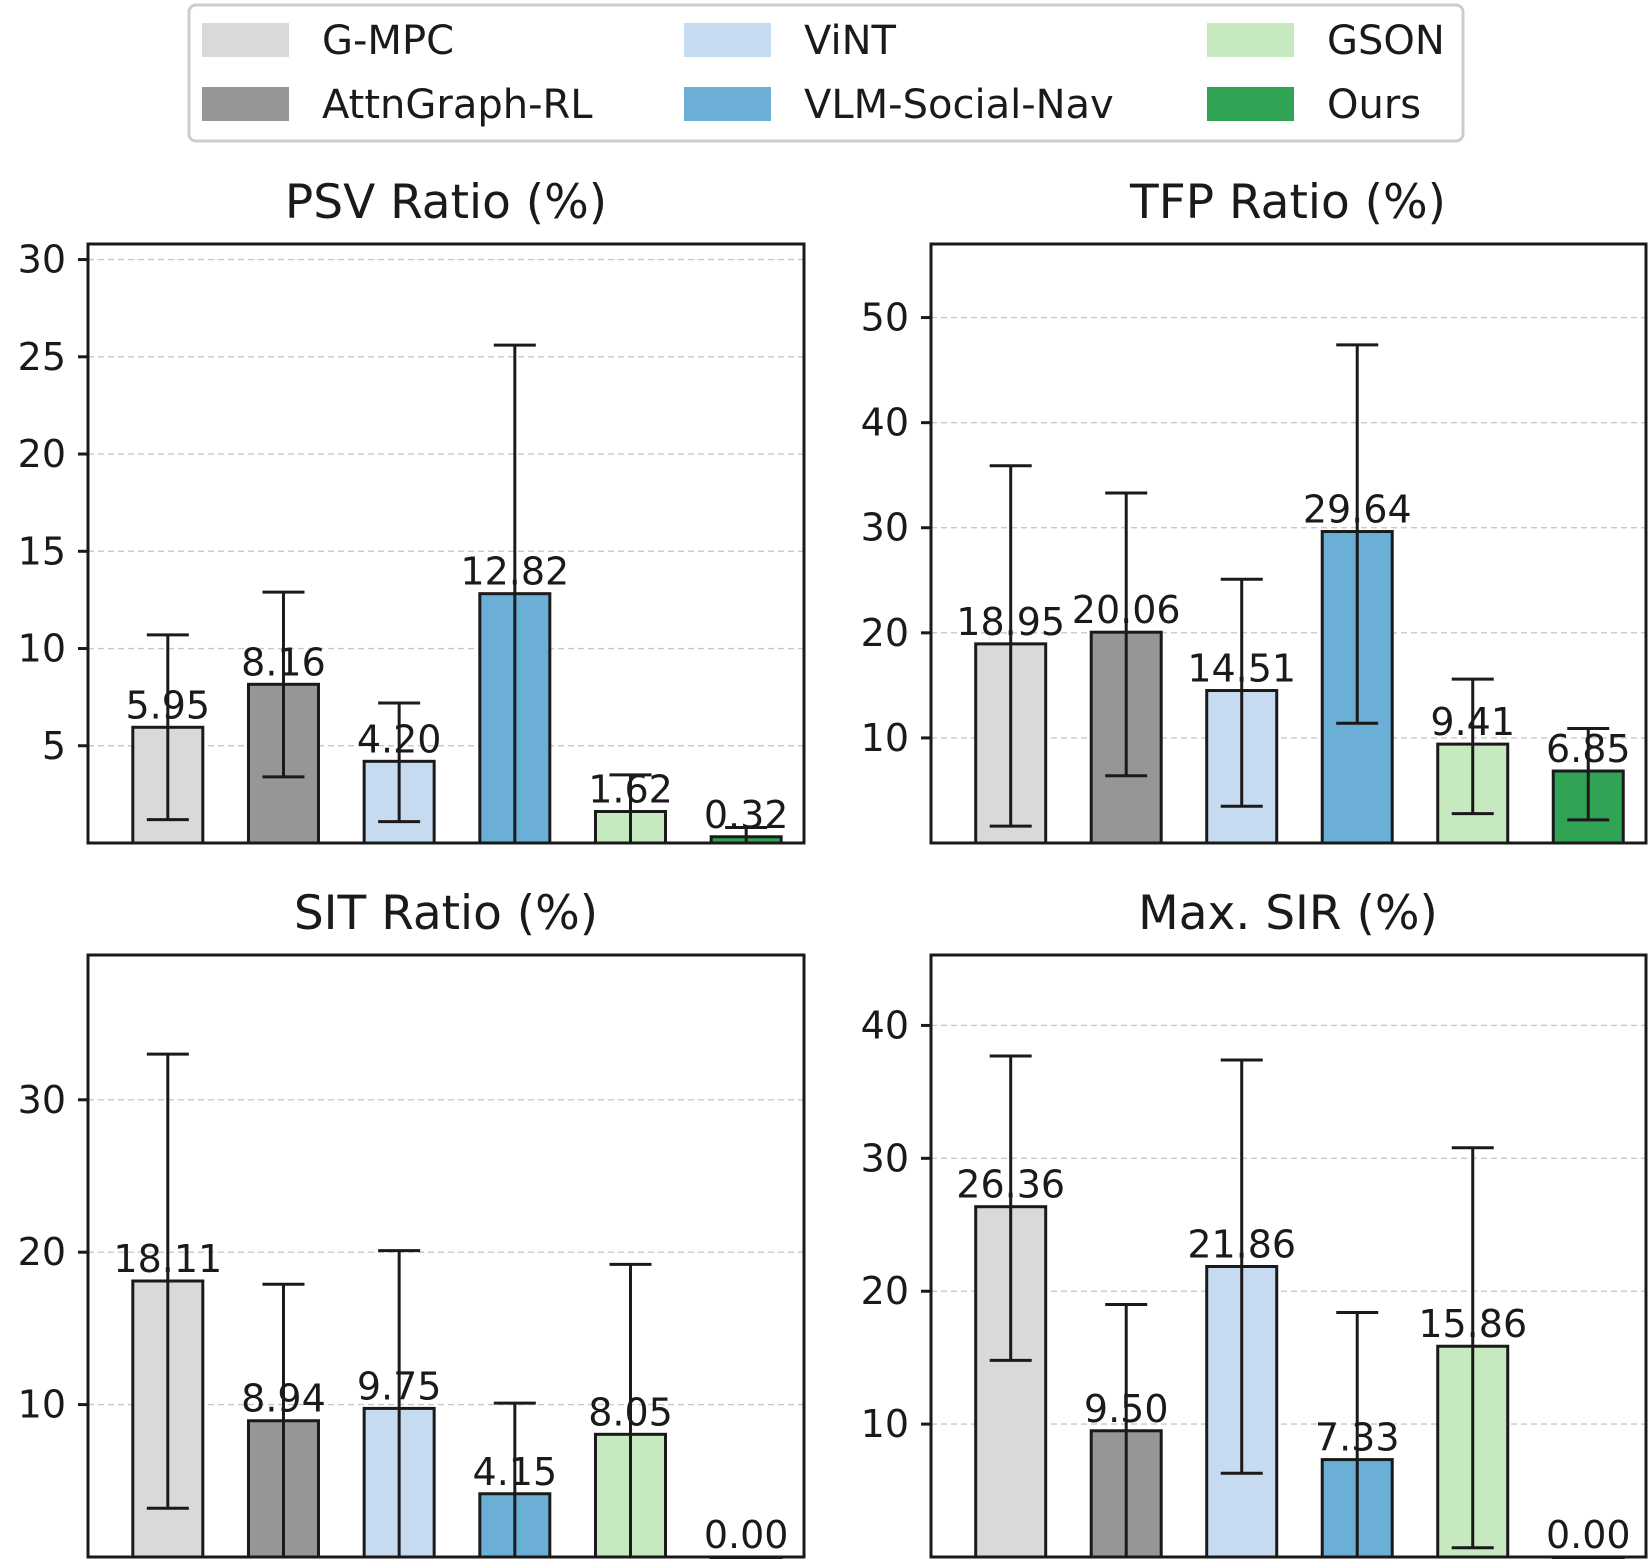  Describe the element at coordinates (457, 105) in the screenshot. I see `legend-label-1: AttnGraph-RL` at that location.